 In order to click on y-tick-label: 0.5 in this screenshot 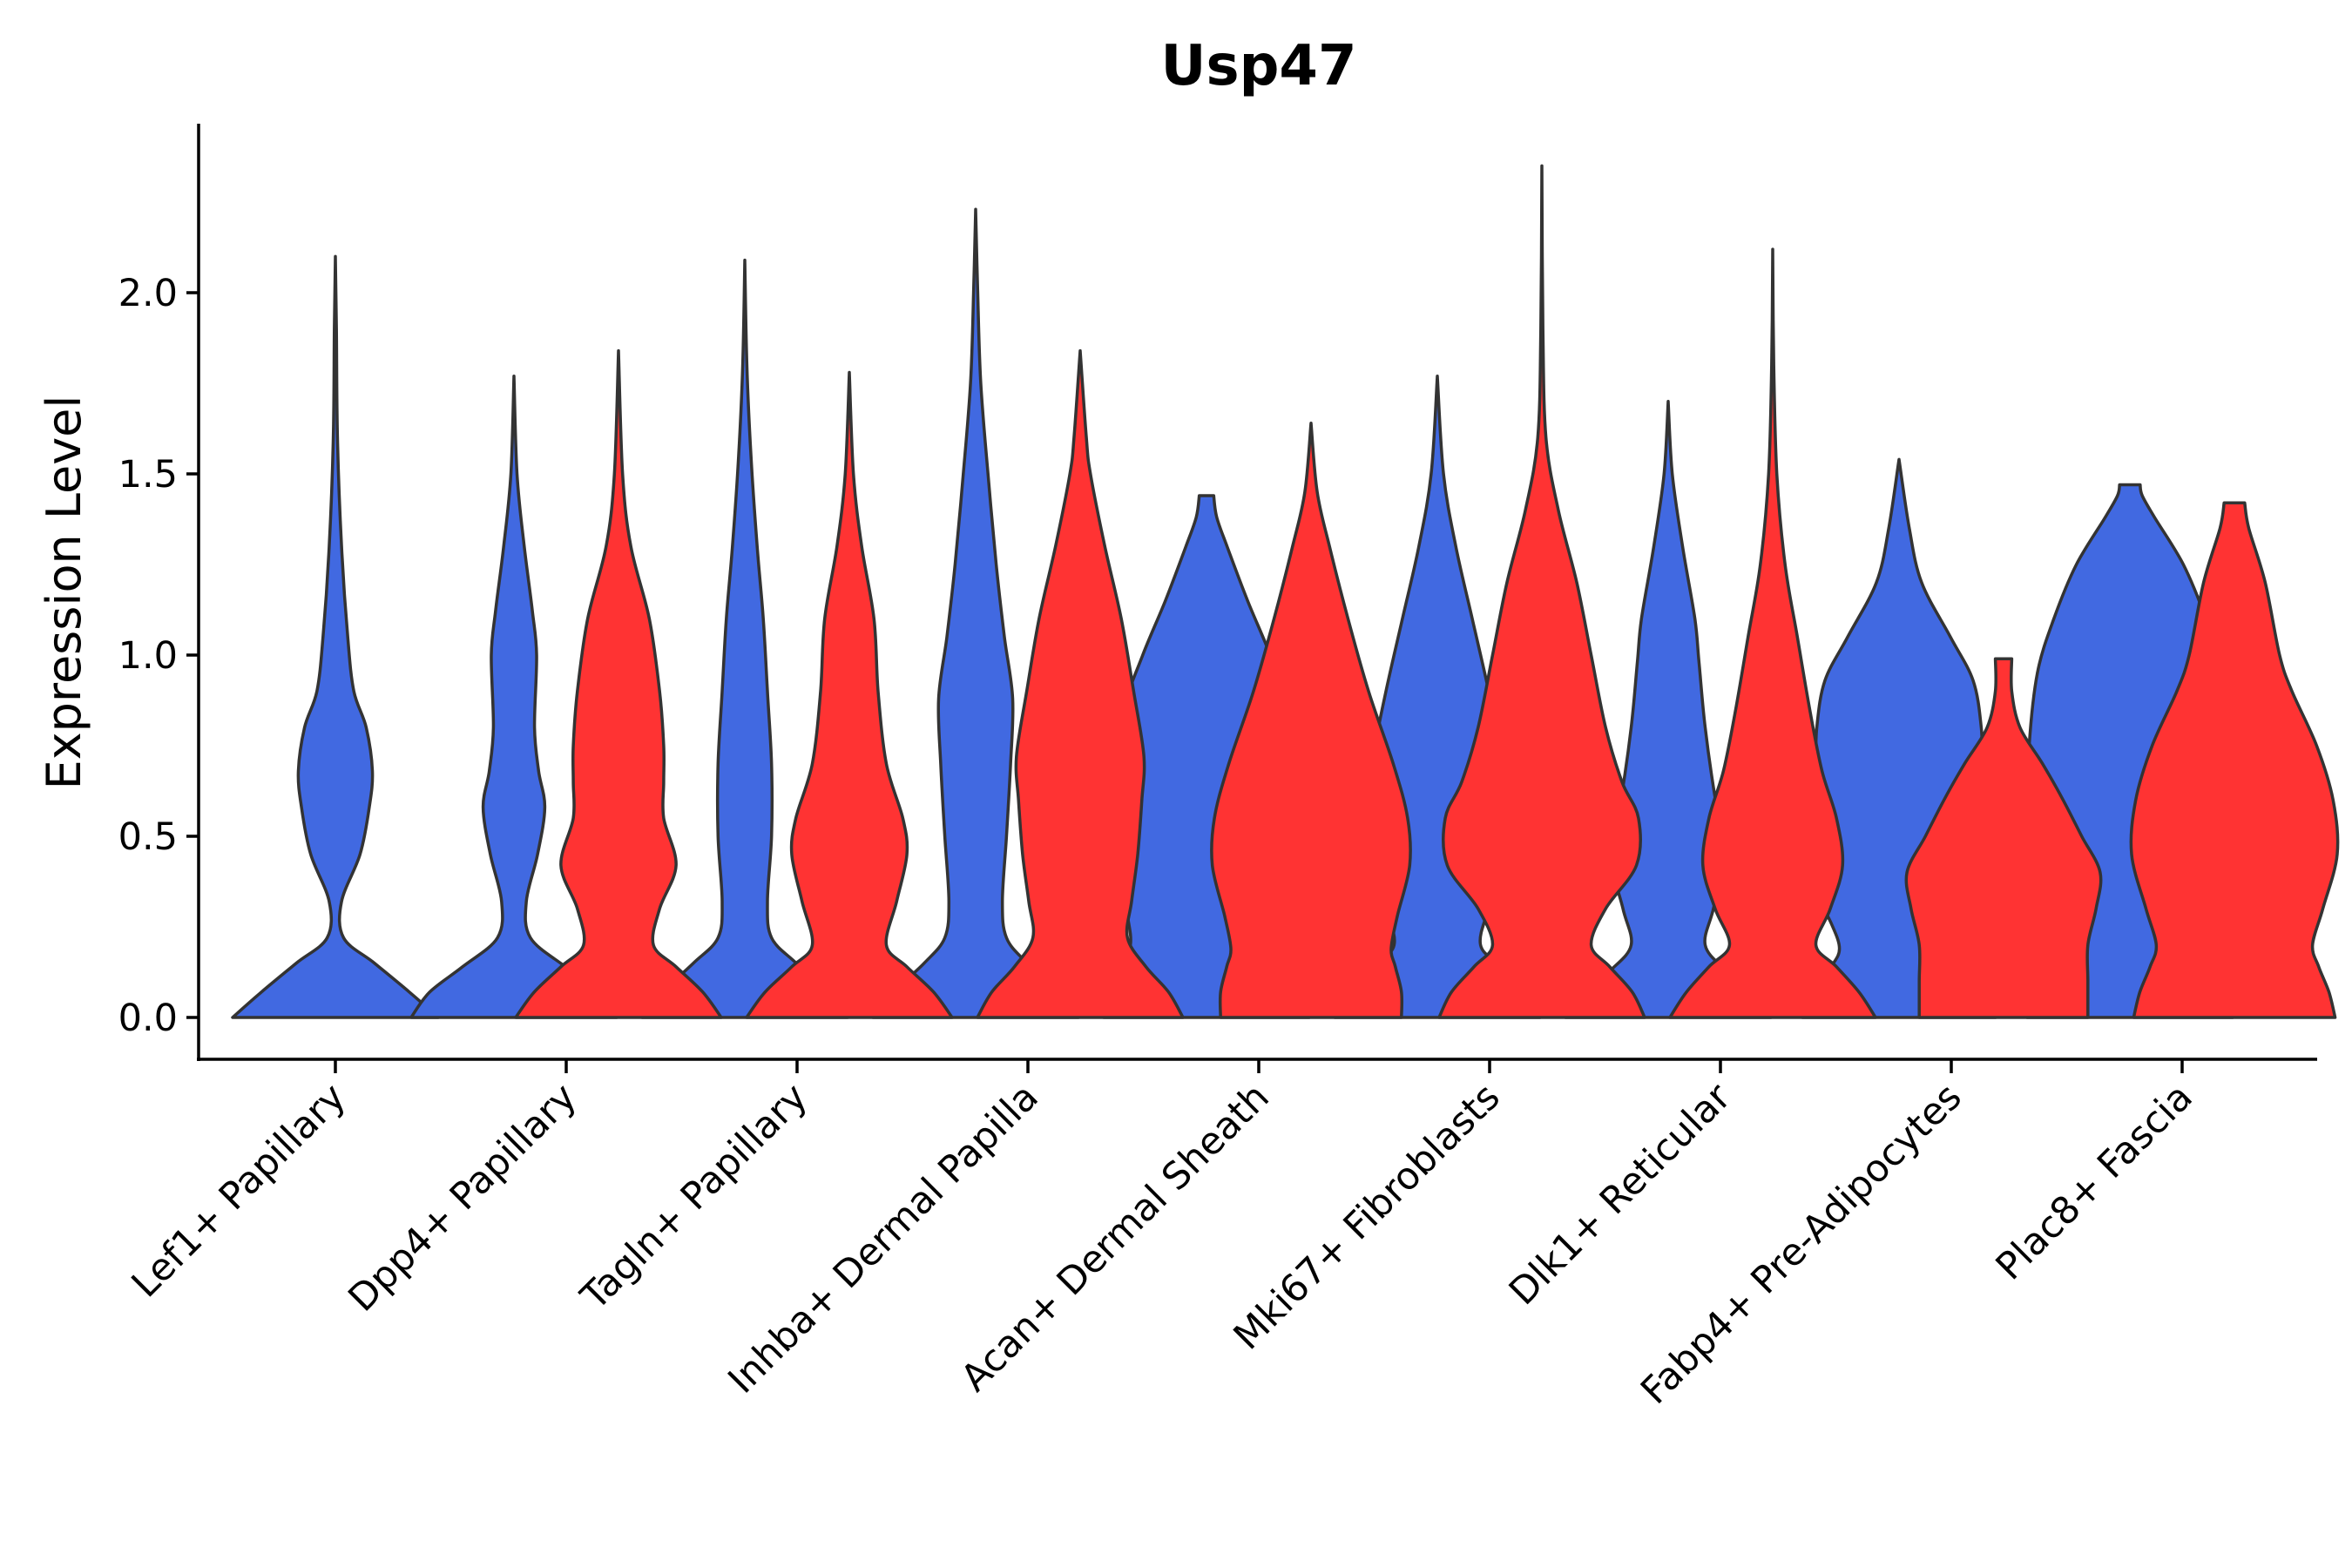, I will do `click(148, 837)`.